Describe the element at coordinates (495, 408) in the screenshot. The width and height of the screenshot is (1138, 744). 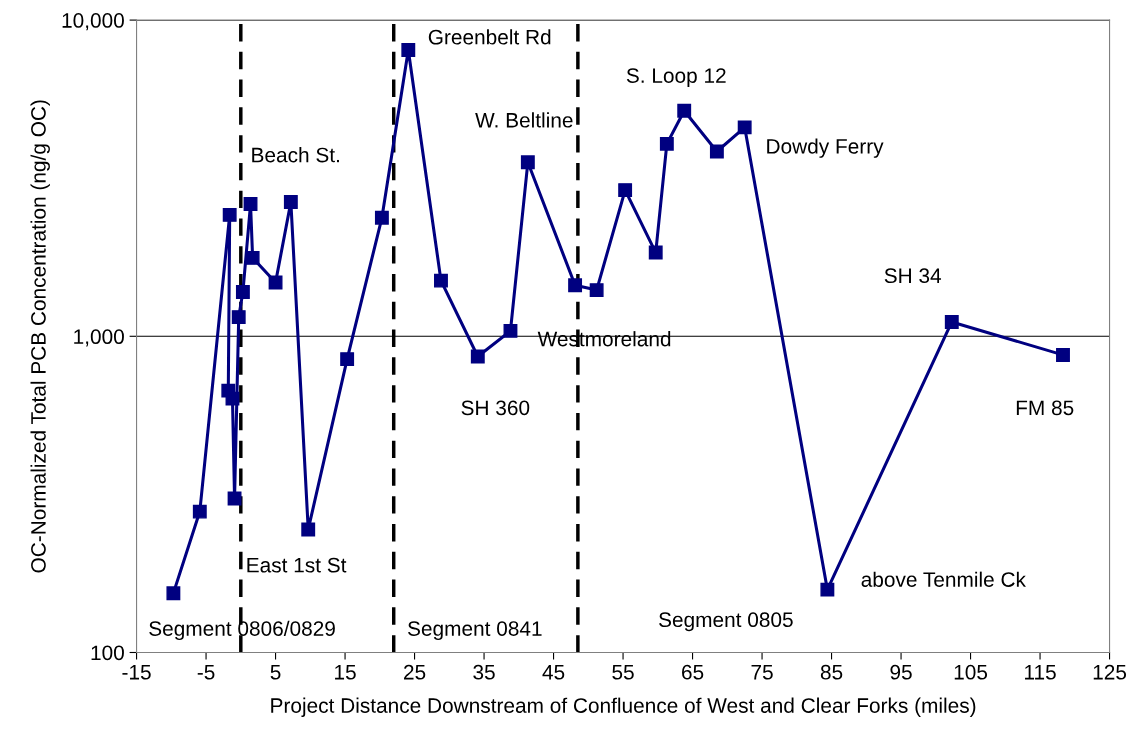
I see `annotation: SH 360` at that location.